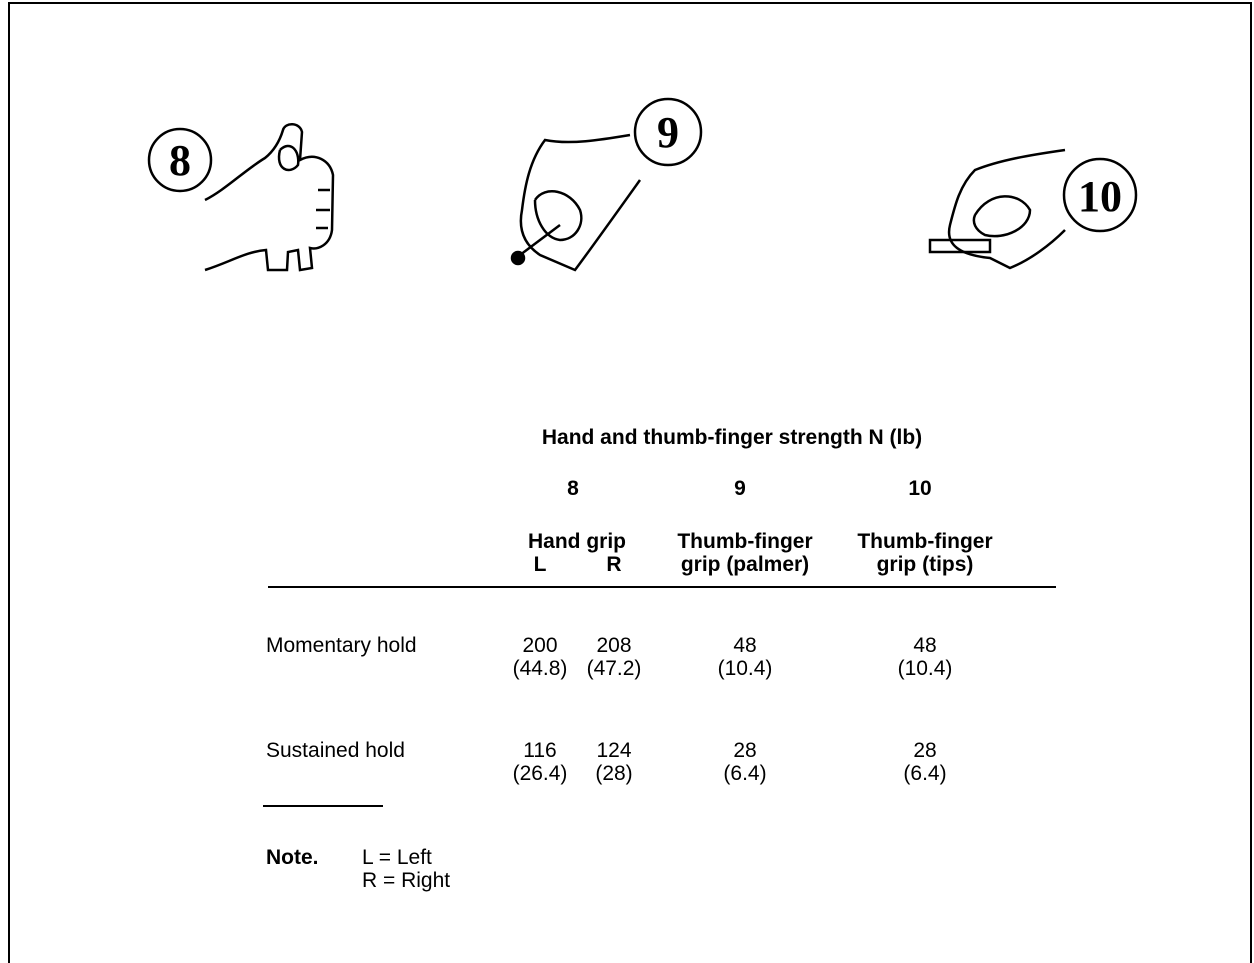  I want to click on figure-number: 9, so click(668, 132).